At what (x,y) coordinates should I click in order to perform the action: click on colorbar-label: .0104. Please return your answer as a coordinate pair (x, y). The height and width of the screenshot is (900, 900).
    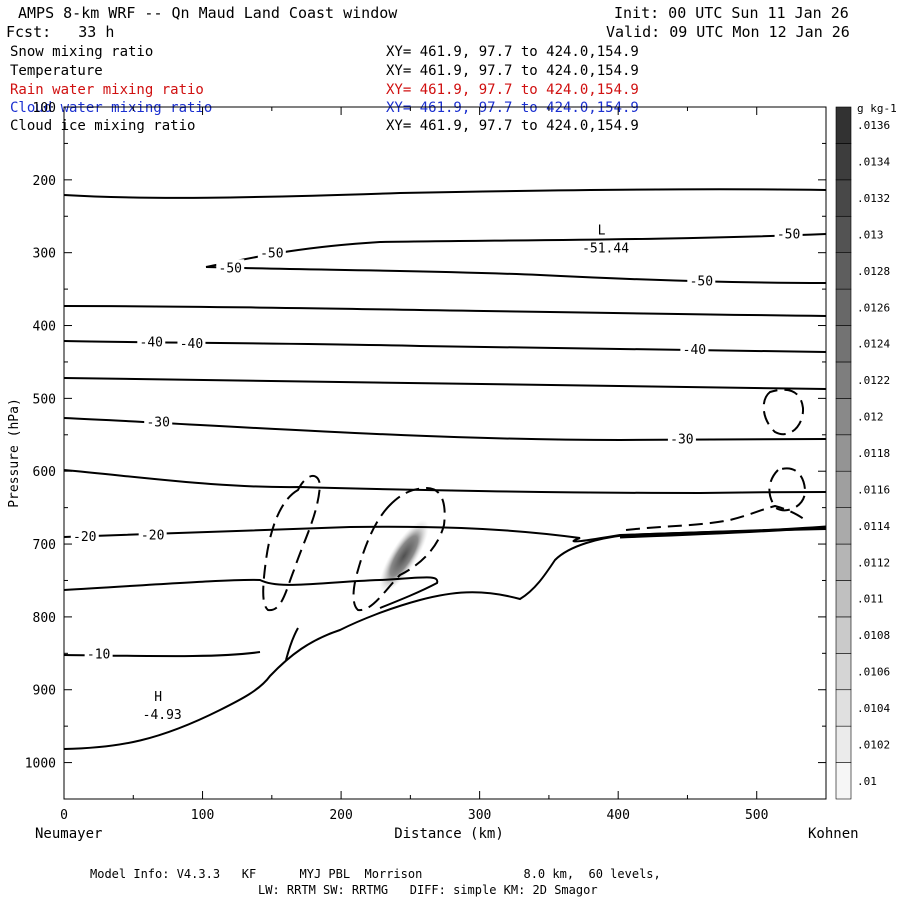
    Looking at the image, I should click on (873, 708).